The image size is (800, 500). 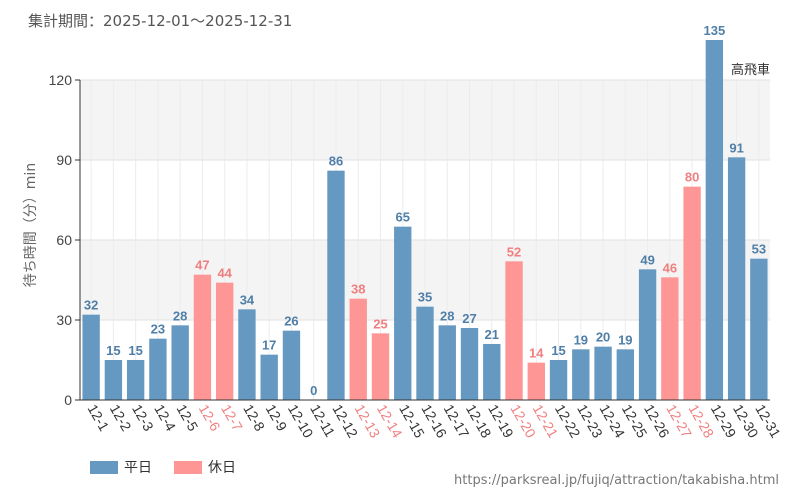 I want to click on data-label-12-31: 53, so click(x=759, y=249).